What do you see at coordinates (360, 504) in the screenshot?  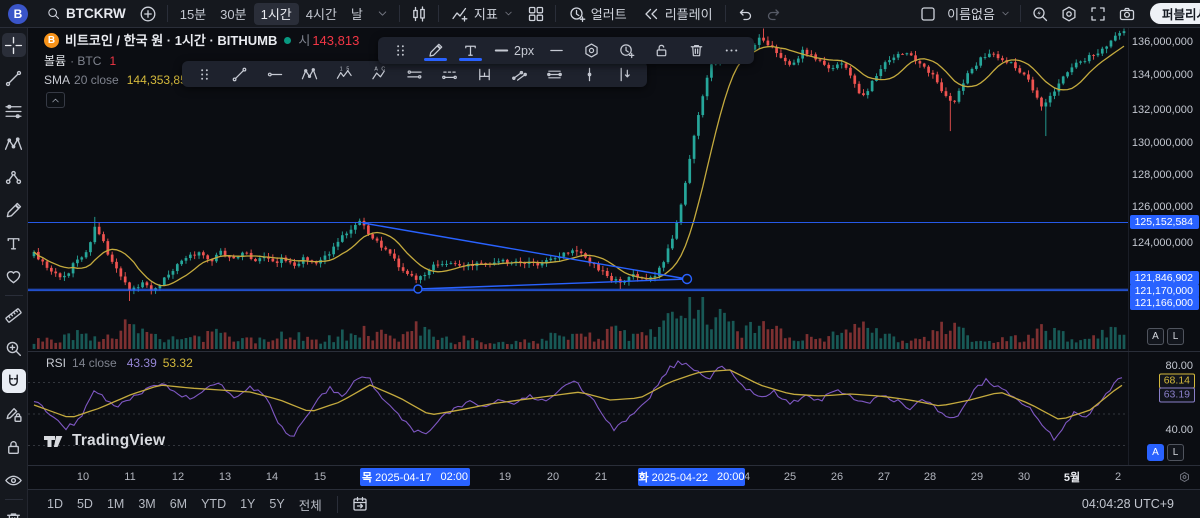 I see `go-to-date-button` at bounding box center [360, 504].